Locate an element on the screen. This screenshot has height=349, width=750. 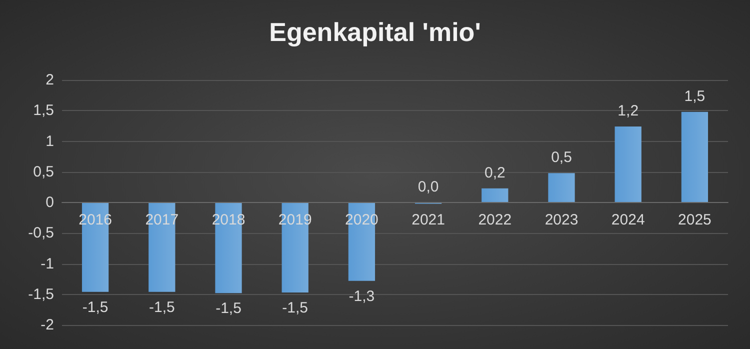
y-tick-label: -1,5 is located at coordinates (41, 294).